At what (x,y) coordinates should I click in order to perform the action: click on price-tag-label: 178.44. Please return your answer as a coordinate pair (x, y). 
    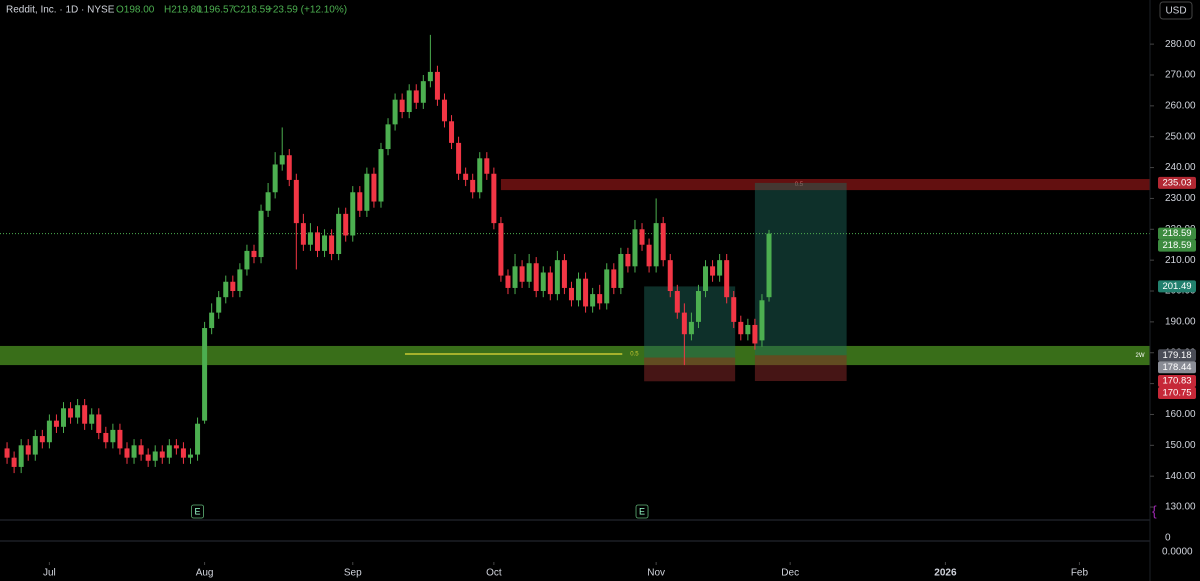
    Looking at the image, I should click on (1176, 367).